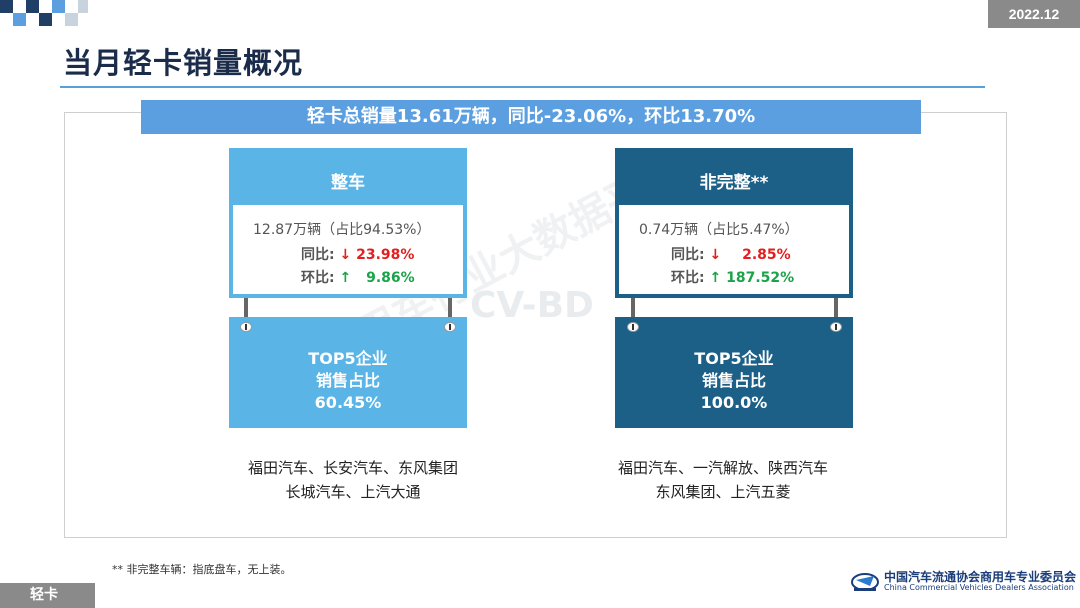  What do you see at coordinates (342, 230) in the screenshot?
I see `volume-share: 12.87万辆（占比94.53%）` at bounding box center [342, 230].